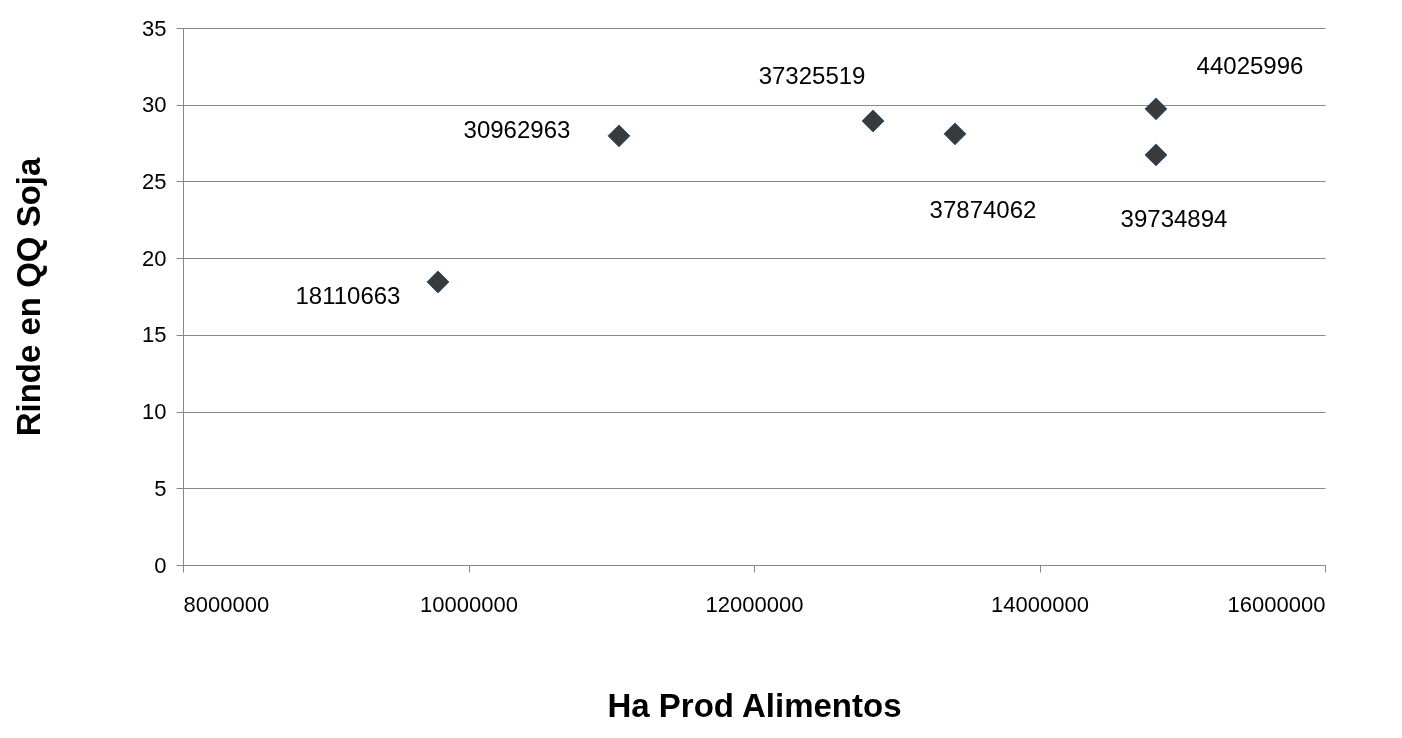  I want to click on annotation: 37325519, so click(812, 75).